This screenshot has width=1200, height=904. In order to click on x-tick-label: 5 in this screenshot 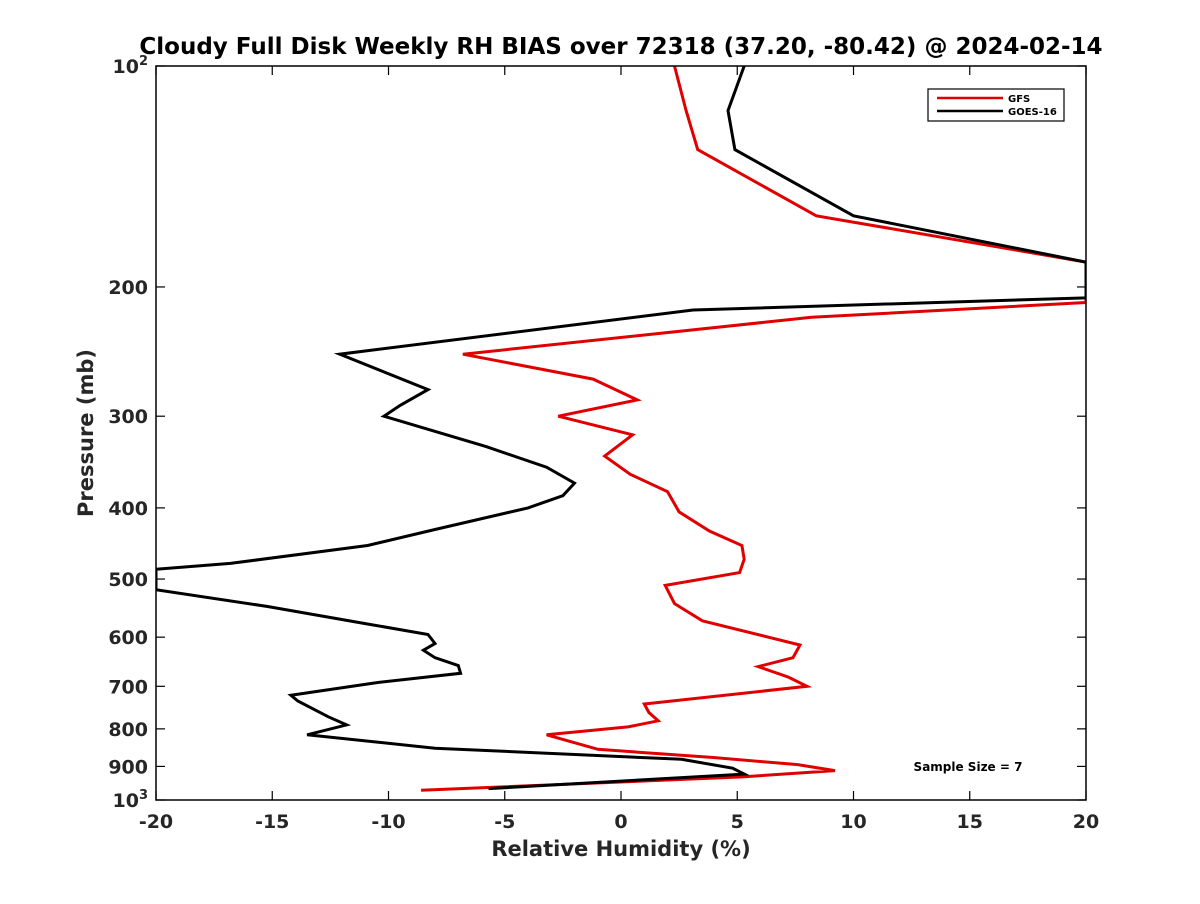, I will do `click(737, 822)`.